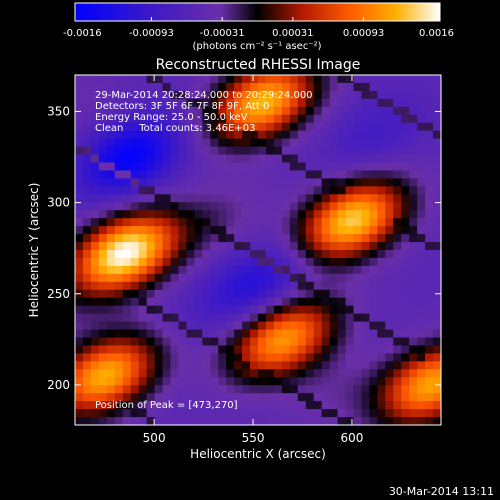  Describe the element at coordinates (253, 438) in the screenshot. I see `x-tick-label: 550` at that location.